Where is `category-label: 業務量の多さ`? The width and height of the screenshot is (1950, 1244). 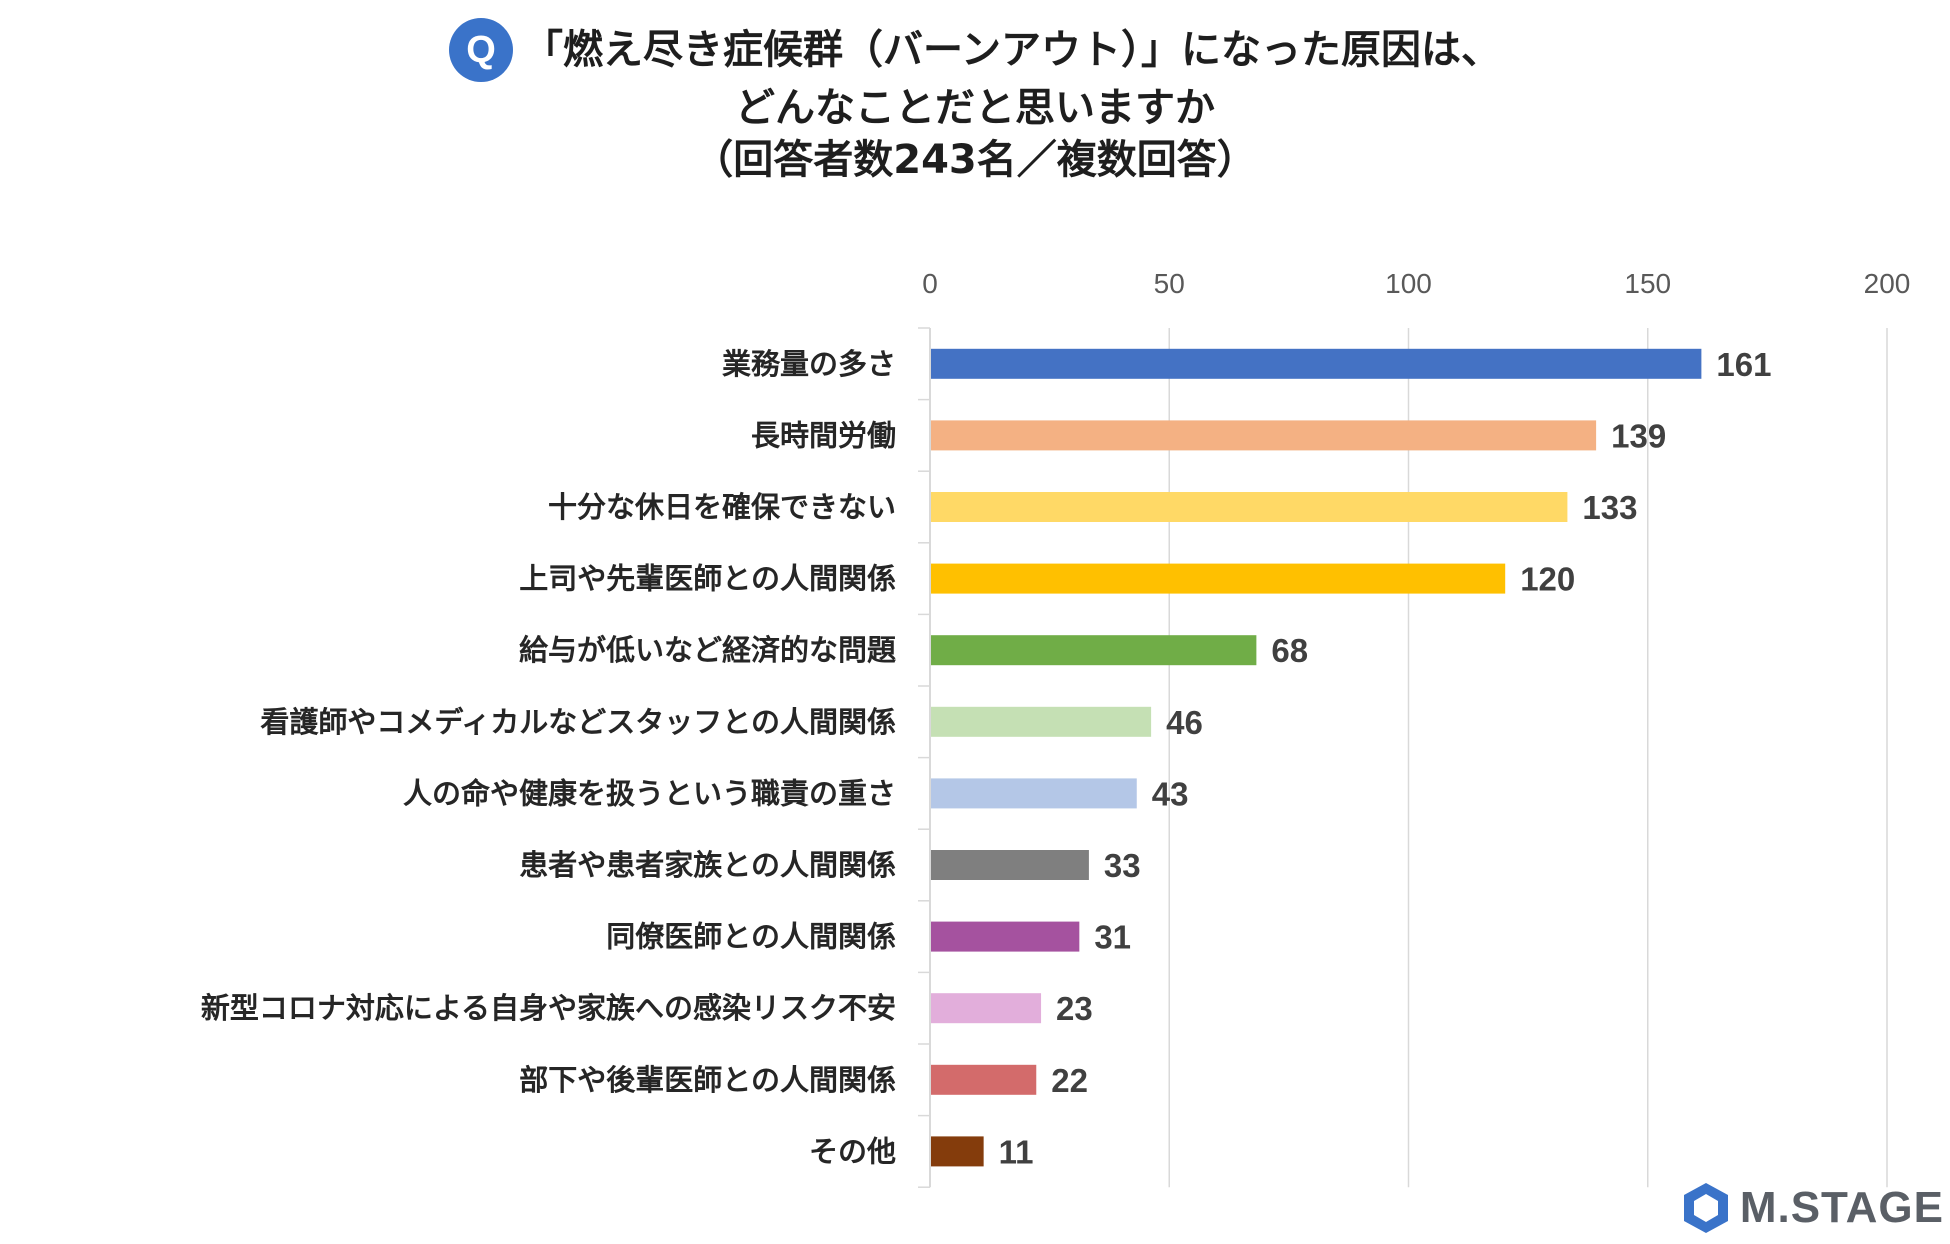
category-label: 業務量の多さ is located at coordinates (809, 364).